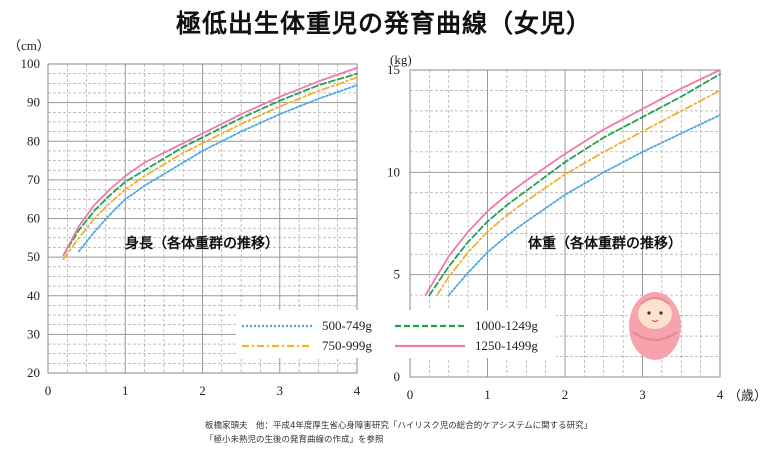 The height and width of the screenshot is (454, 768). Describe the element at coordinates (393, 69) in the screenshot. I see `weight-y-tick-label: 15` at that location.